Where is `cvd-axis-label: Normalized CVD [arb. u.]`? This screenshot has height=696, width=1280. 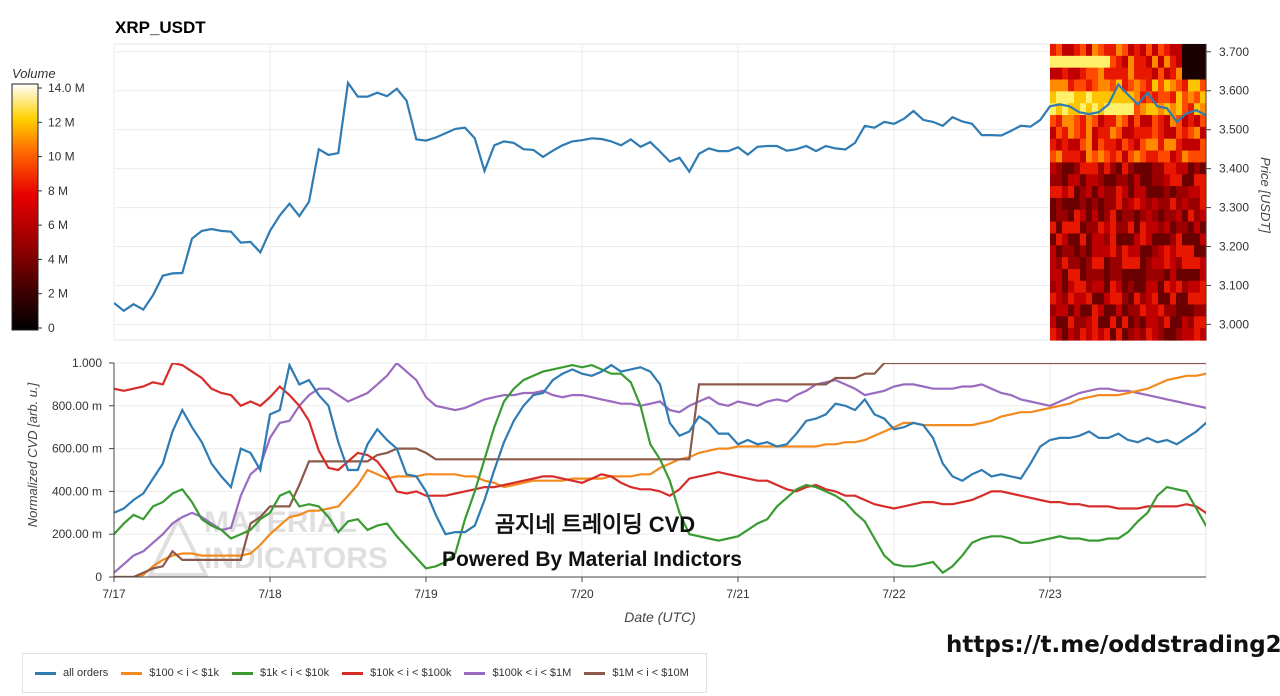 cvd-axis-label: Normalized CVD [arb. u.] is located at coordinates (32, 454).